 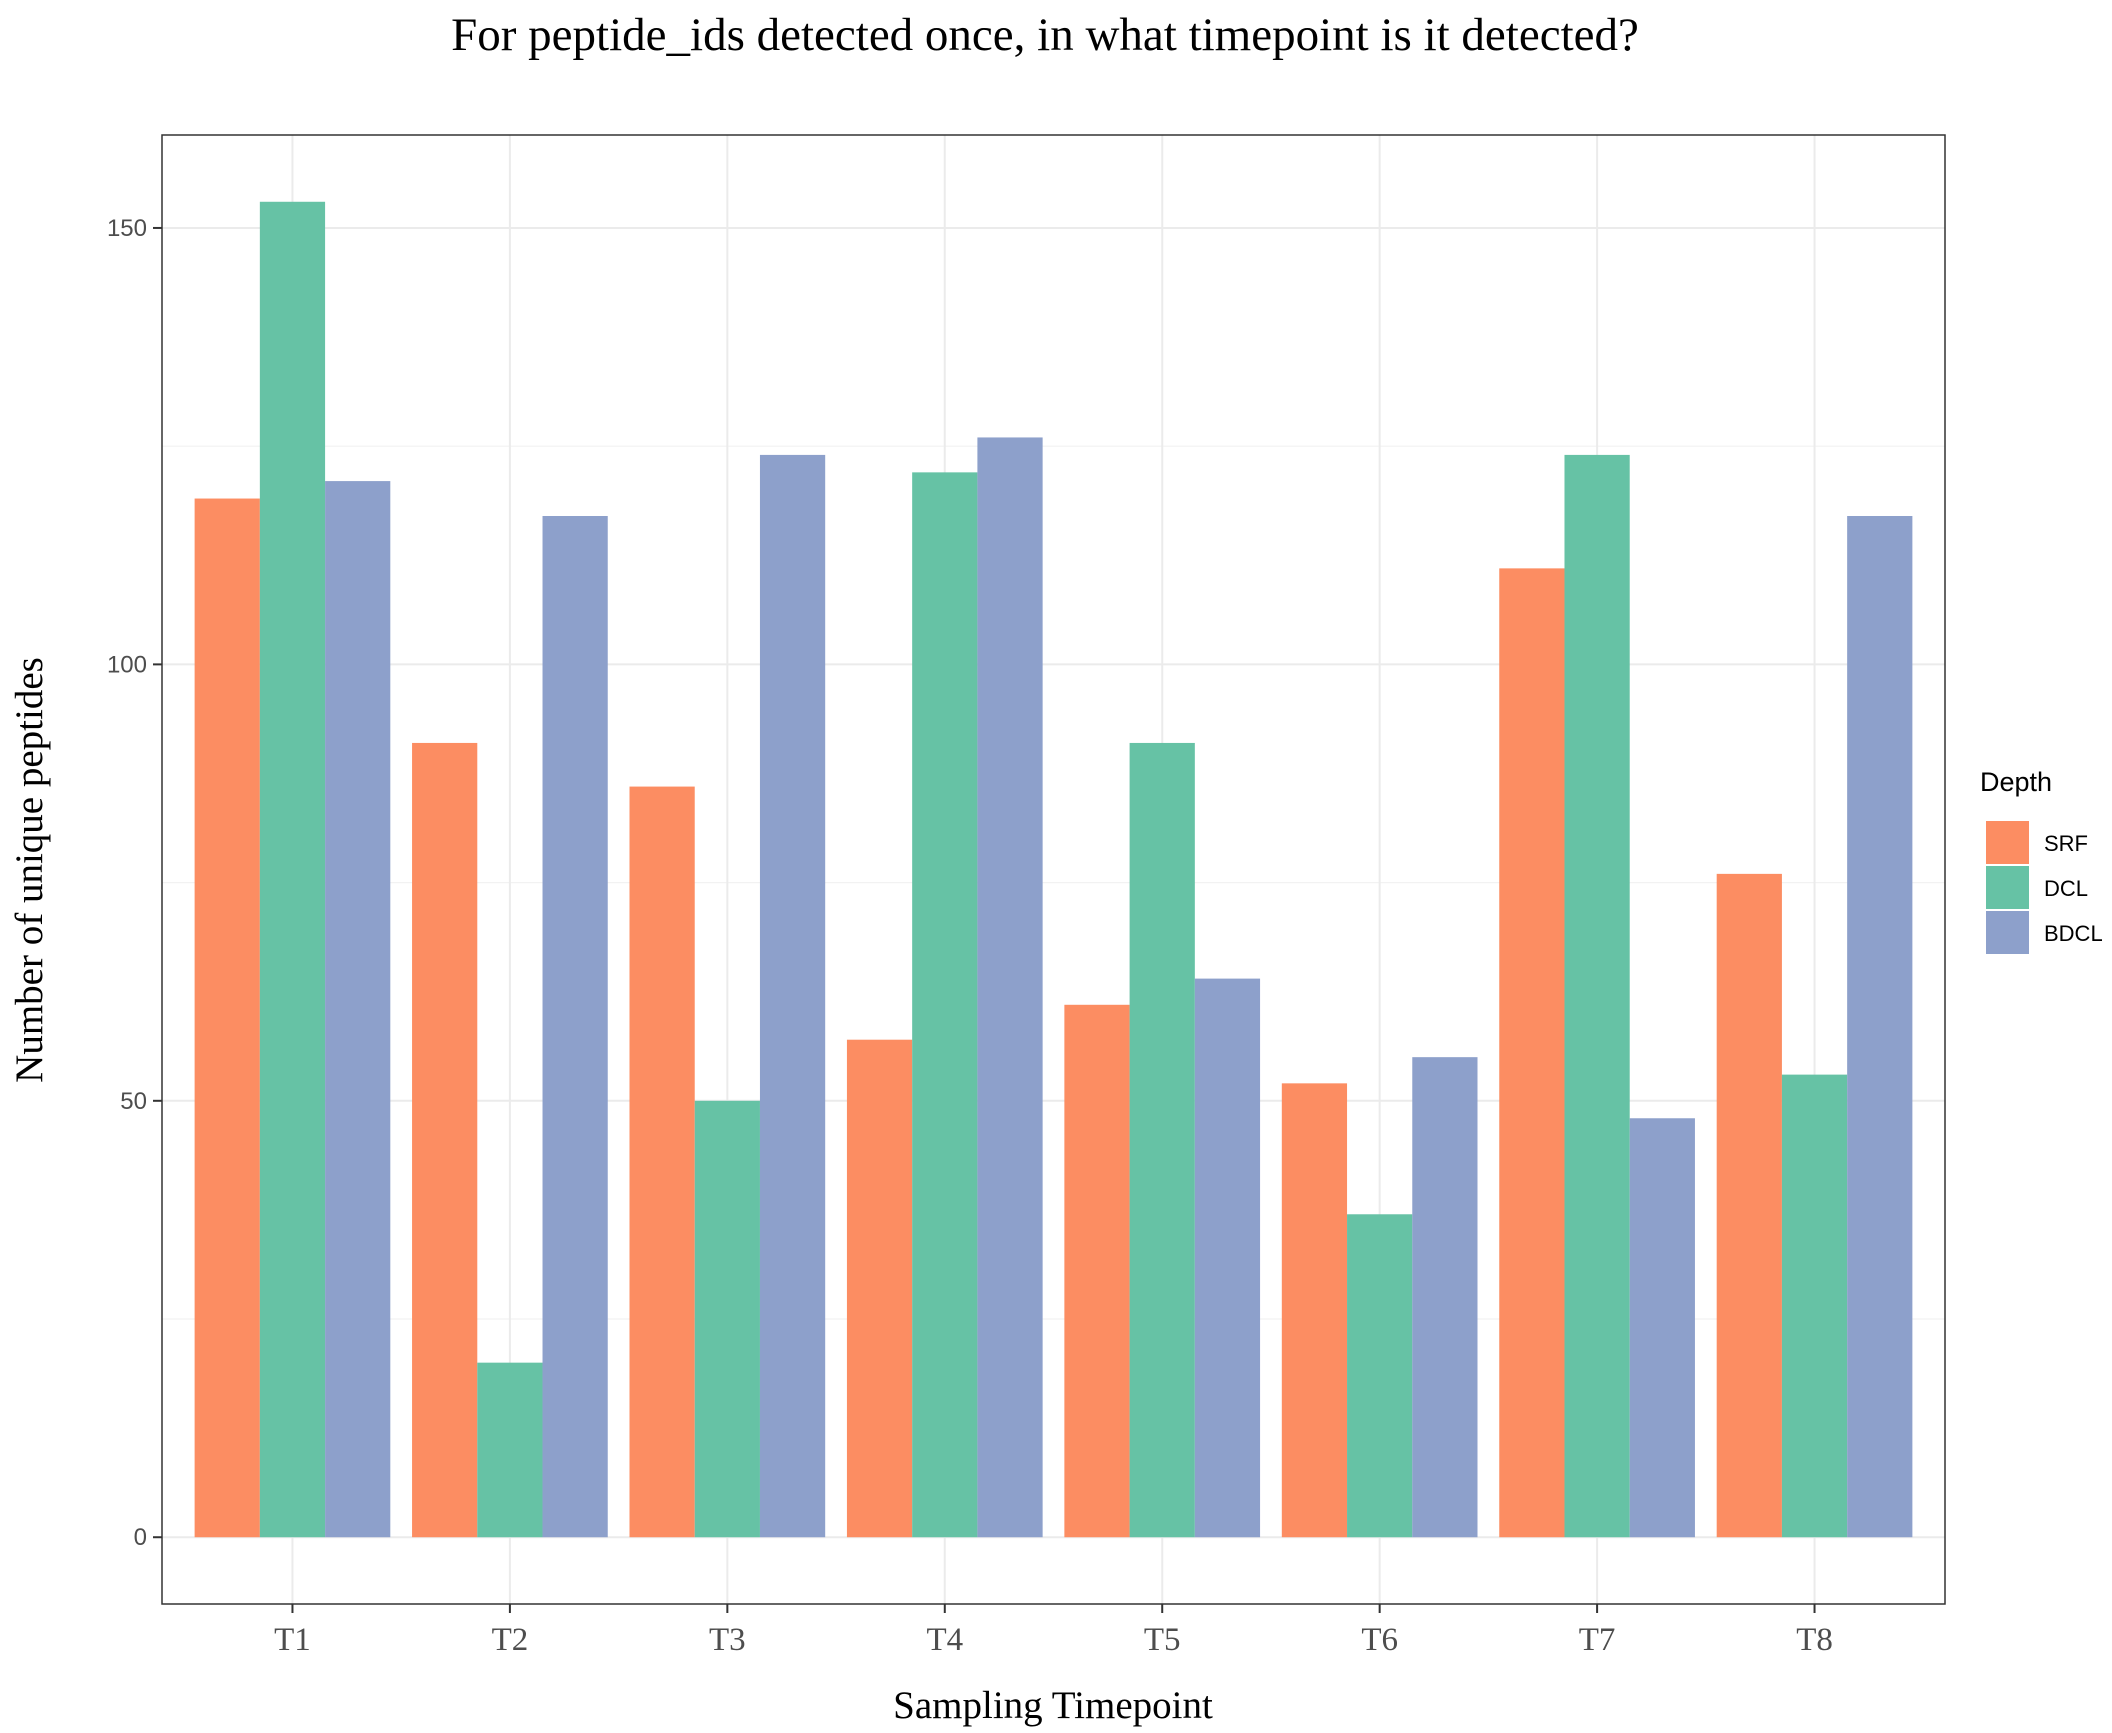 What do you see at coordinates (292, 1640) in the screenshot?
I see `x-tick-label: T1` at bounding box center [292, 1640].